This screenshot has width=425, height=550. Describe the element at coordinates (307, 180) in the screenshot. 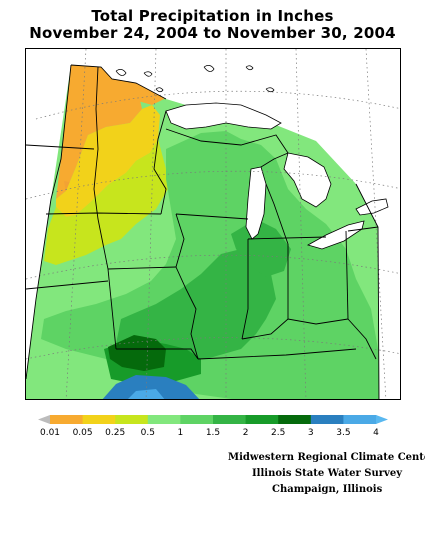

I see `lake-huron` at that location.